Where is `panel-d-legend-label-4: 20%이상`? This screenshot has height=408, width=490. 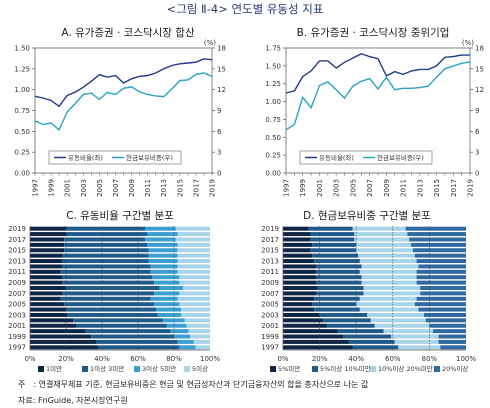 panel-d-legend-label-4: 20%이상 is located at coordinates (455, 368).